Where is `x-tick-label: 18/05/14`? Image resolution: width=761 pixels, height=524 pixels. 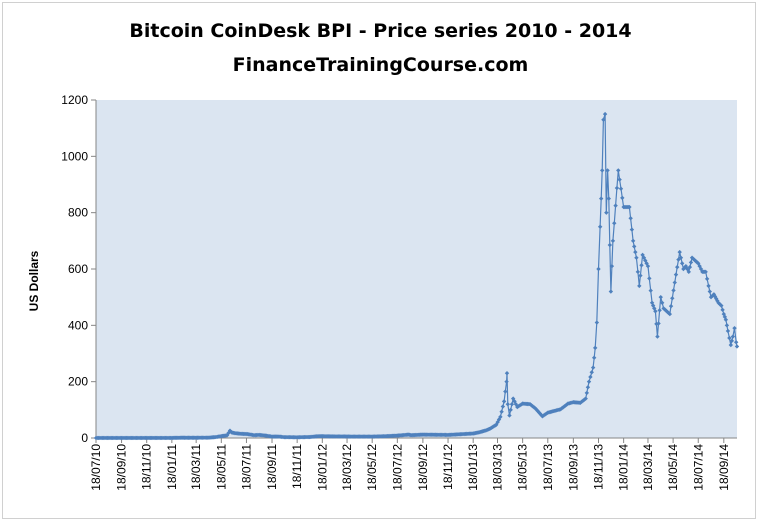 x-tick-label: 18/05/14 is located at coordinates (673, 467).